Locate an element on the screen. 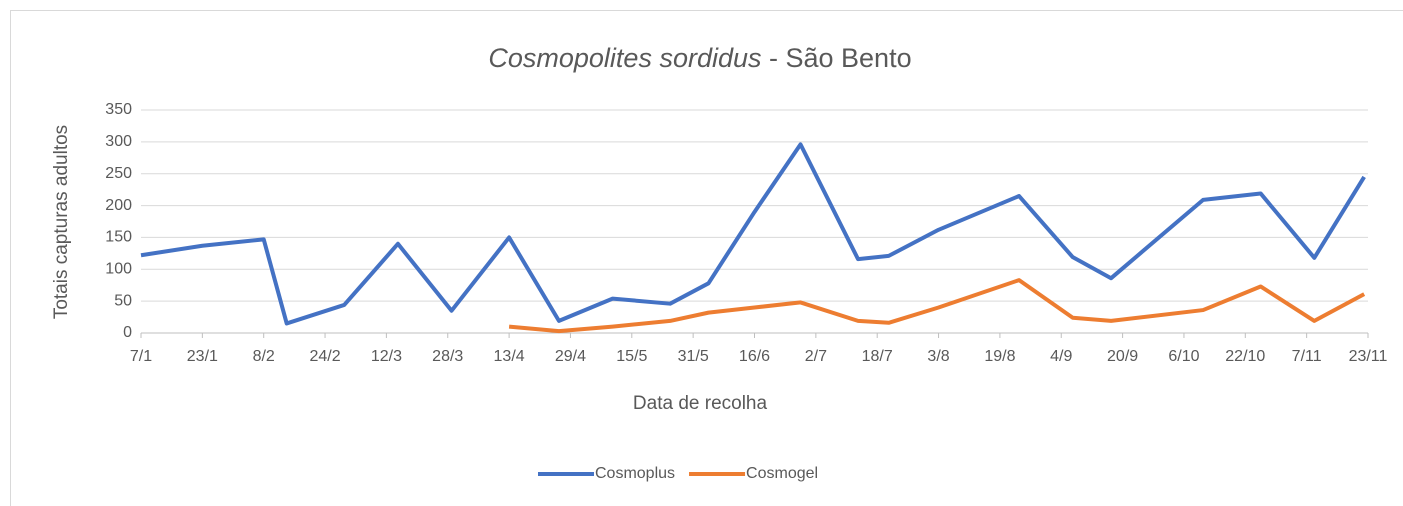 The width and height of the screenshot is (1403, 506). x-tick-label: 23/1 is located at coordinates (202, 356).